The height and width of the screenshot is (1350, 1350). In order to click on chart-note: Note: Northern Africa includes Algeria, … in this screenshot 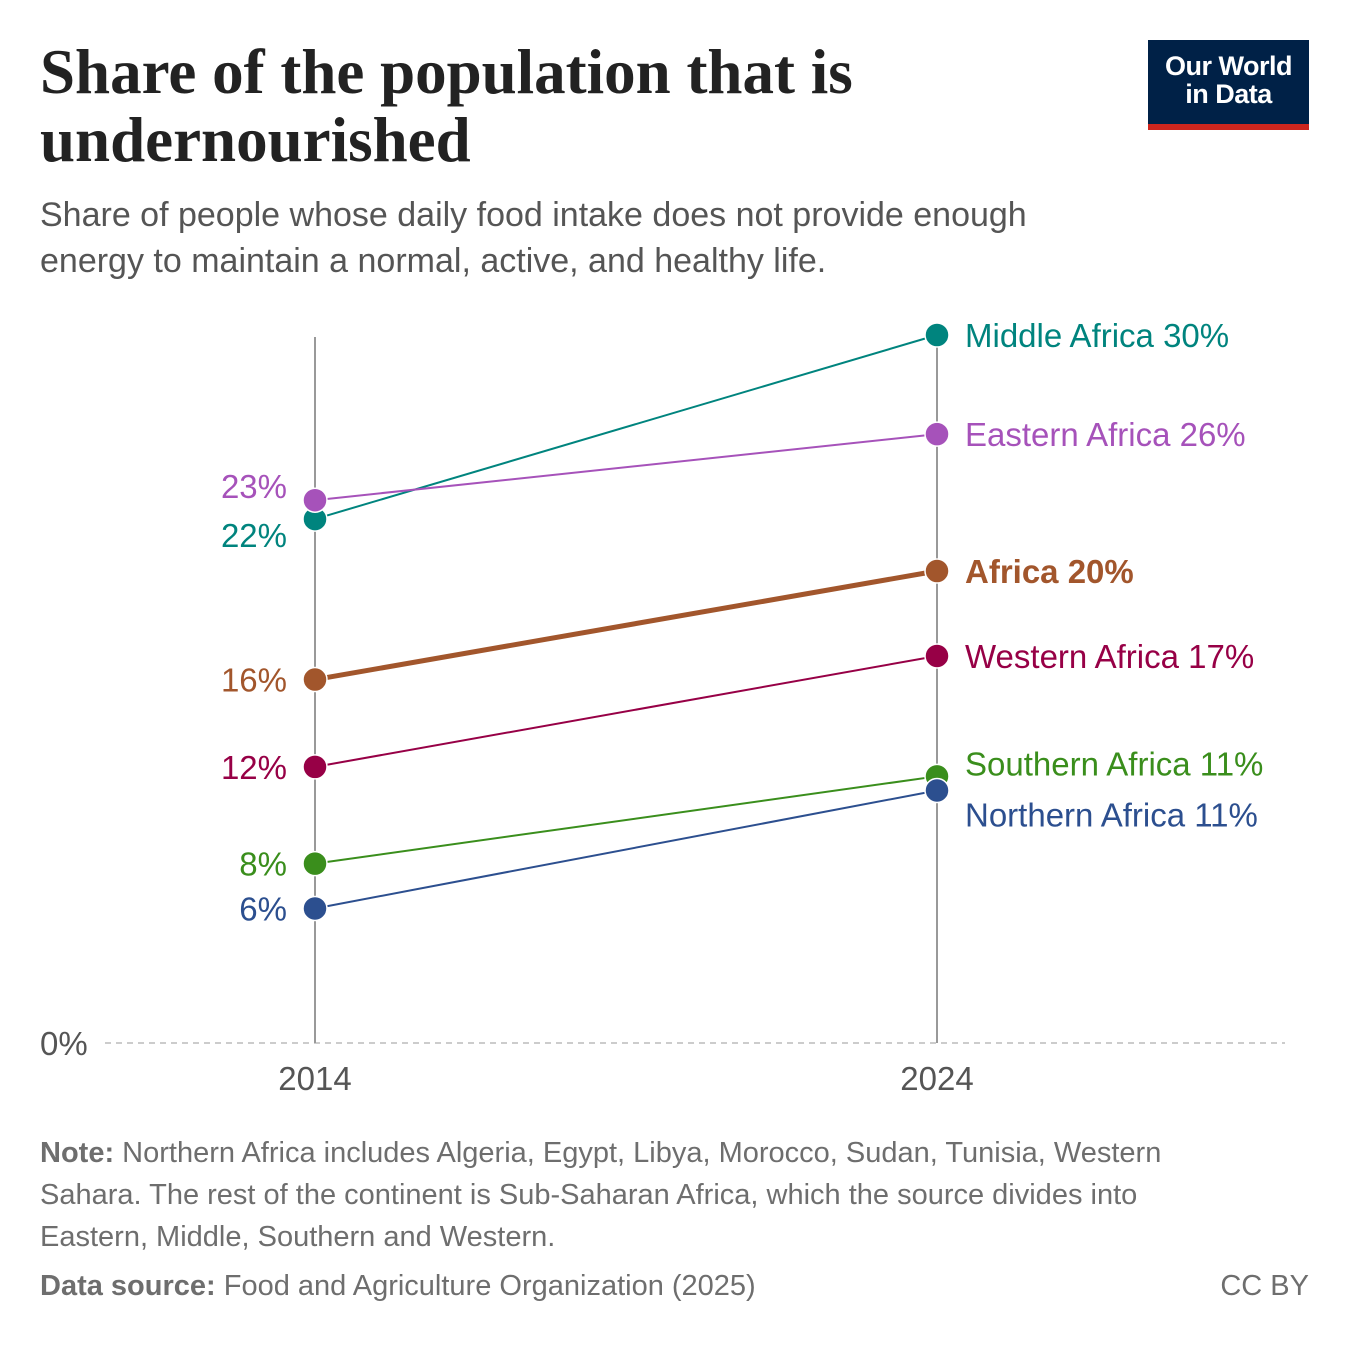, I will do `click(640, 1195)`.